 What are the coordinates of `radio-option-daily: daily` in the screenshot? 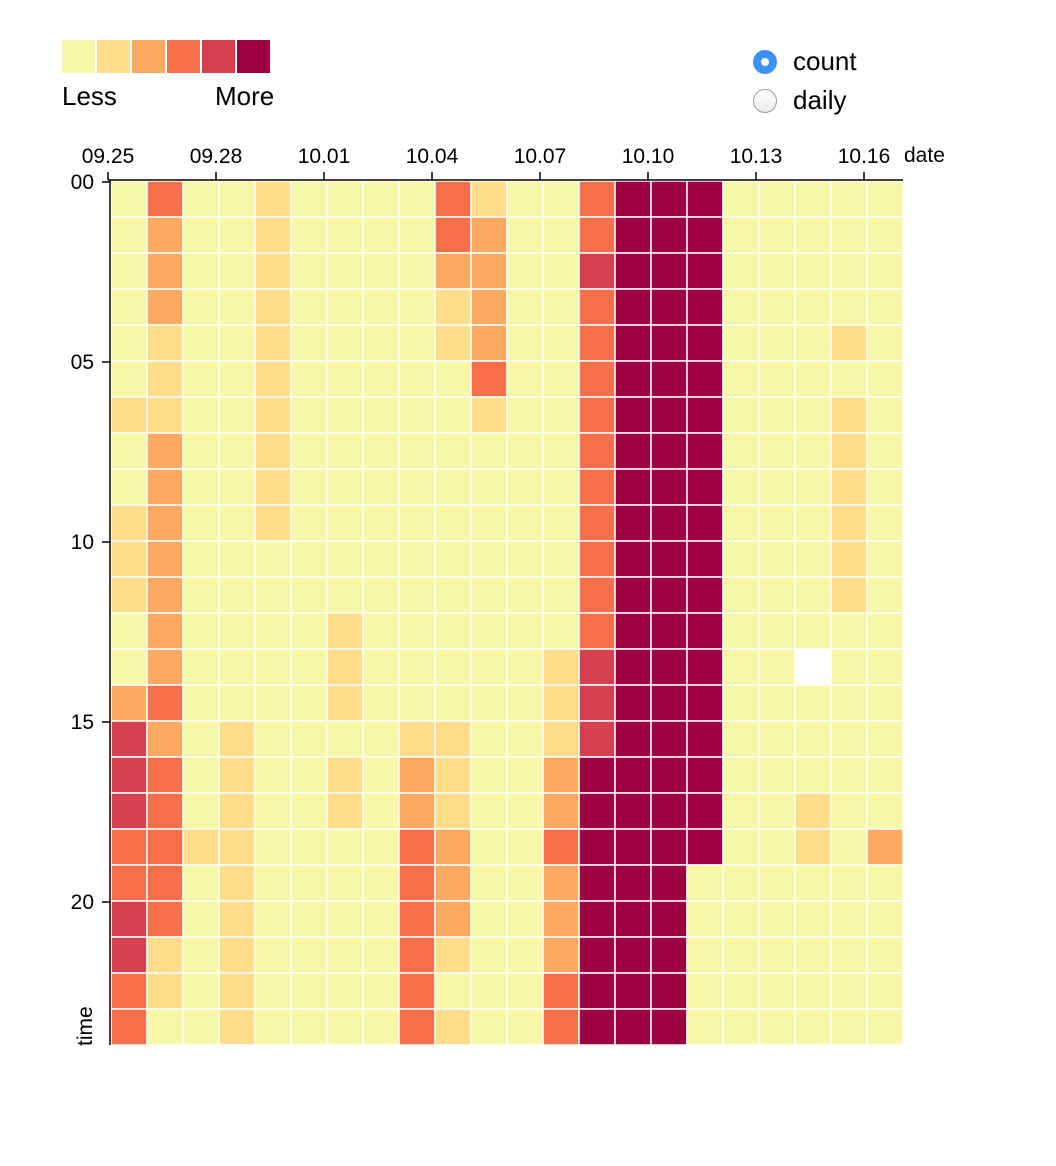 It's located at (805, 100).